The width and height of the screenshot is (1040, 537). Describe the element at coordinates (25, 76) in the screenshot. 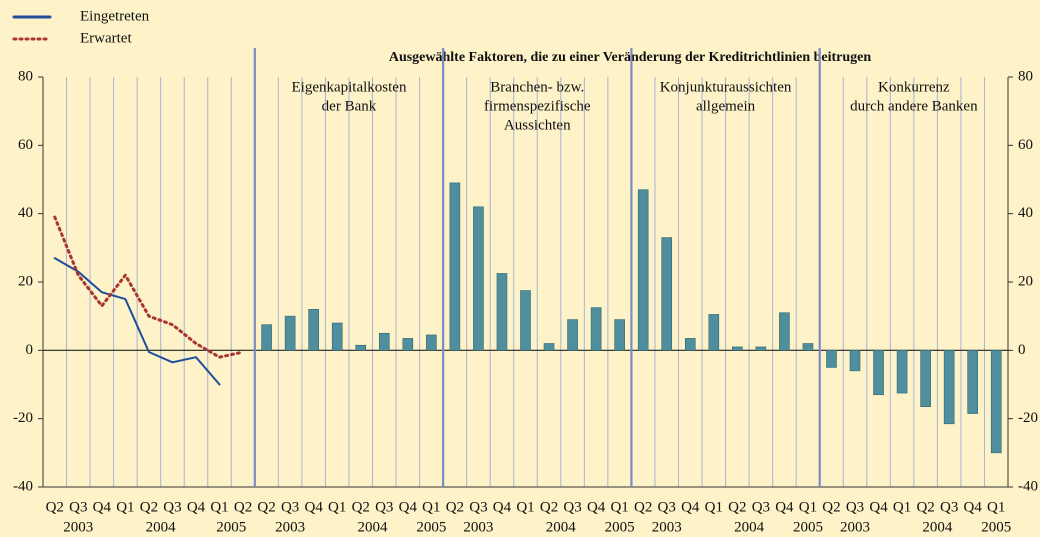

I see `y-tick-label: 80` at that location.